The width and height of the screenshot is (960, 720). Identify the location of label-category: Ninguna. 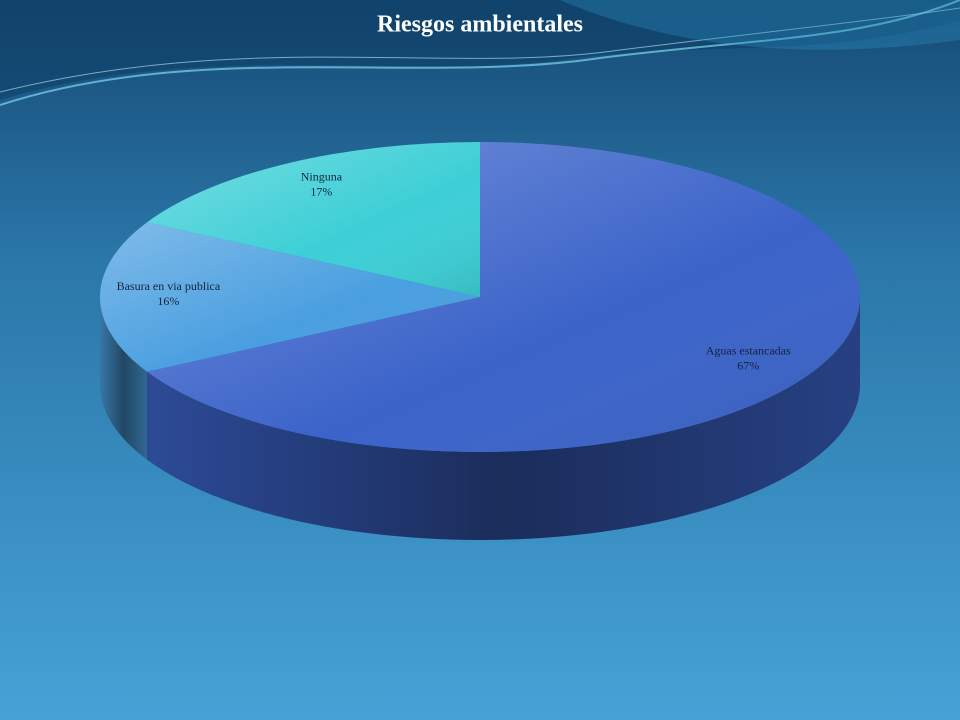
(322, 177).